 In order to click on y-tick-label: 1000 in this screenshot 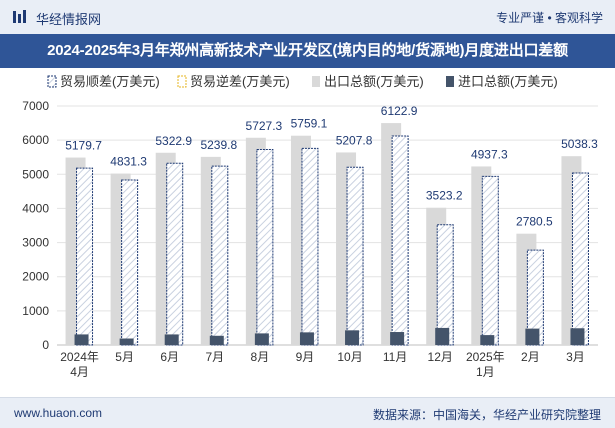, I will do `click(35, 311)`.